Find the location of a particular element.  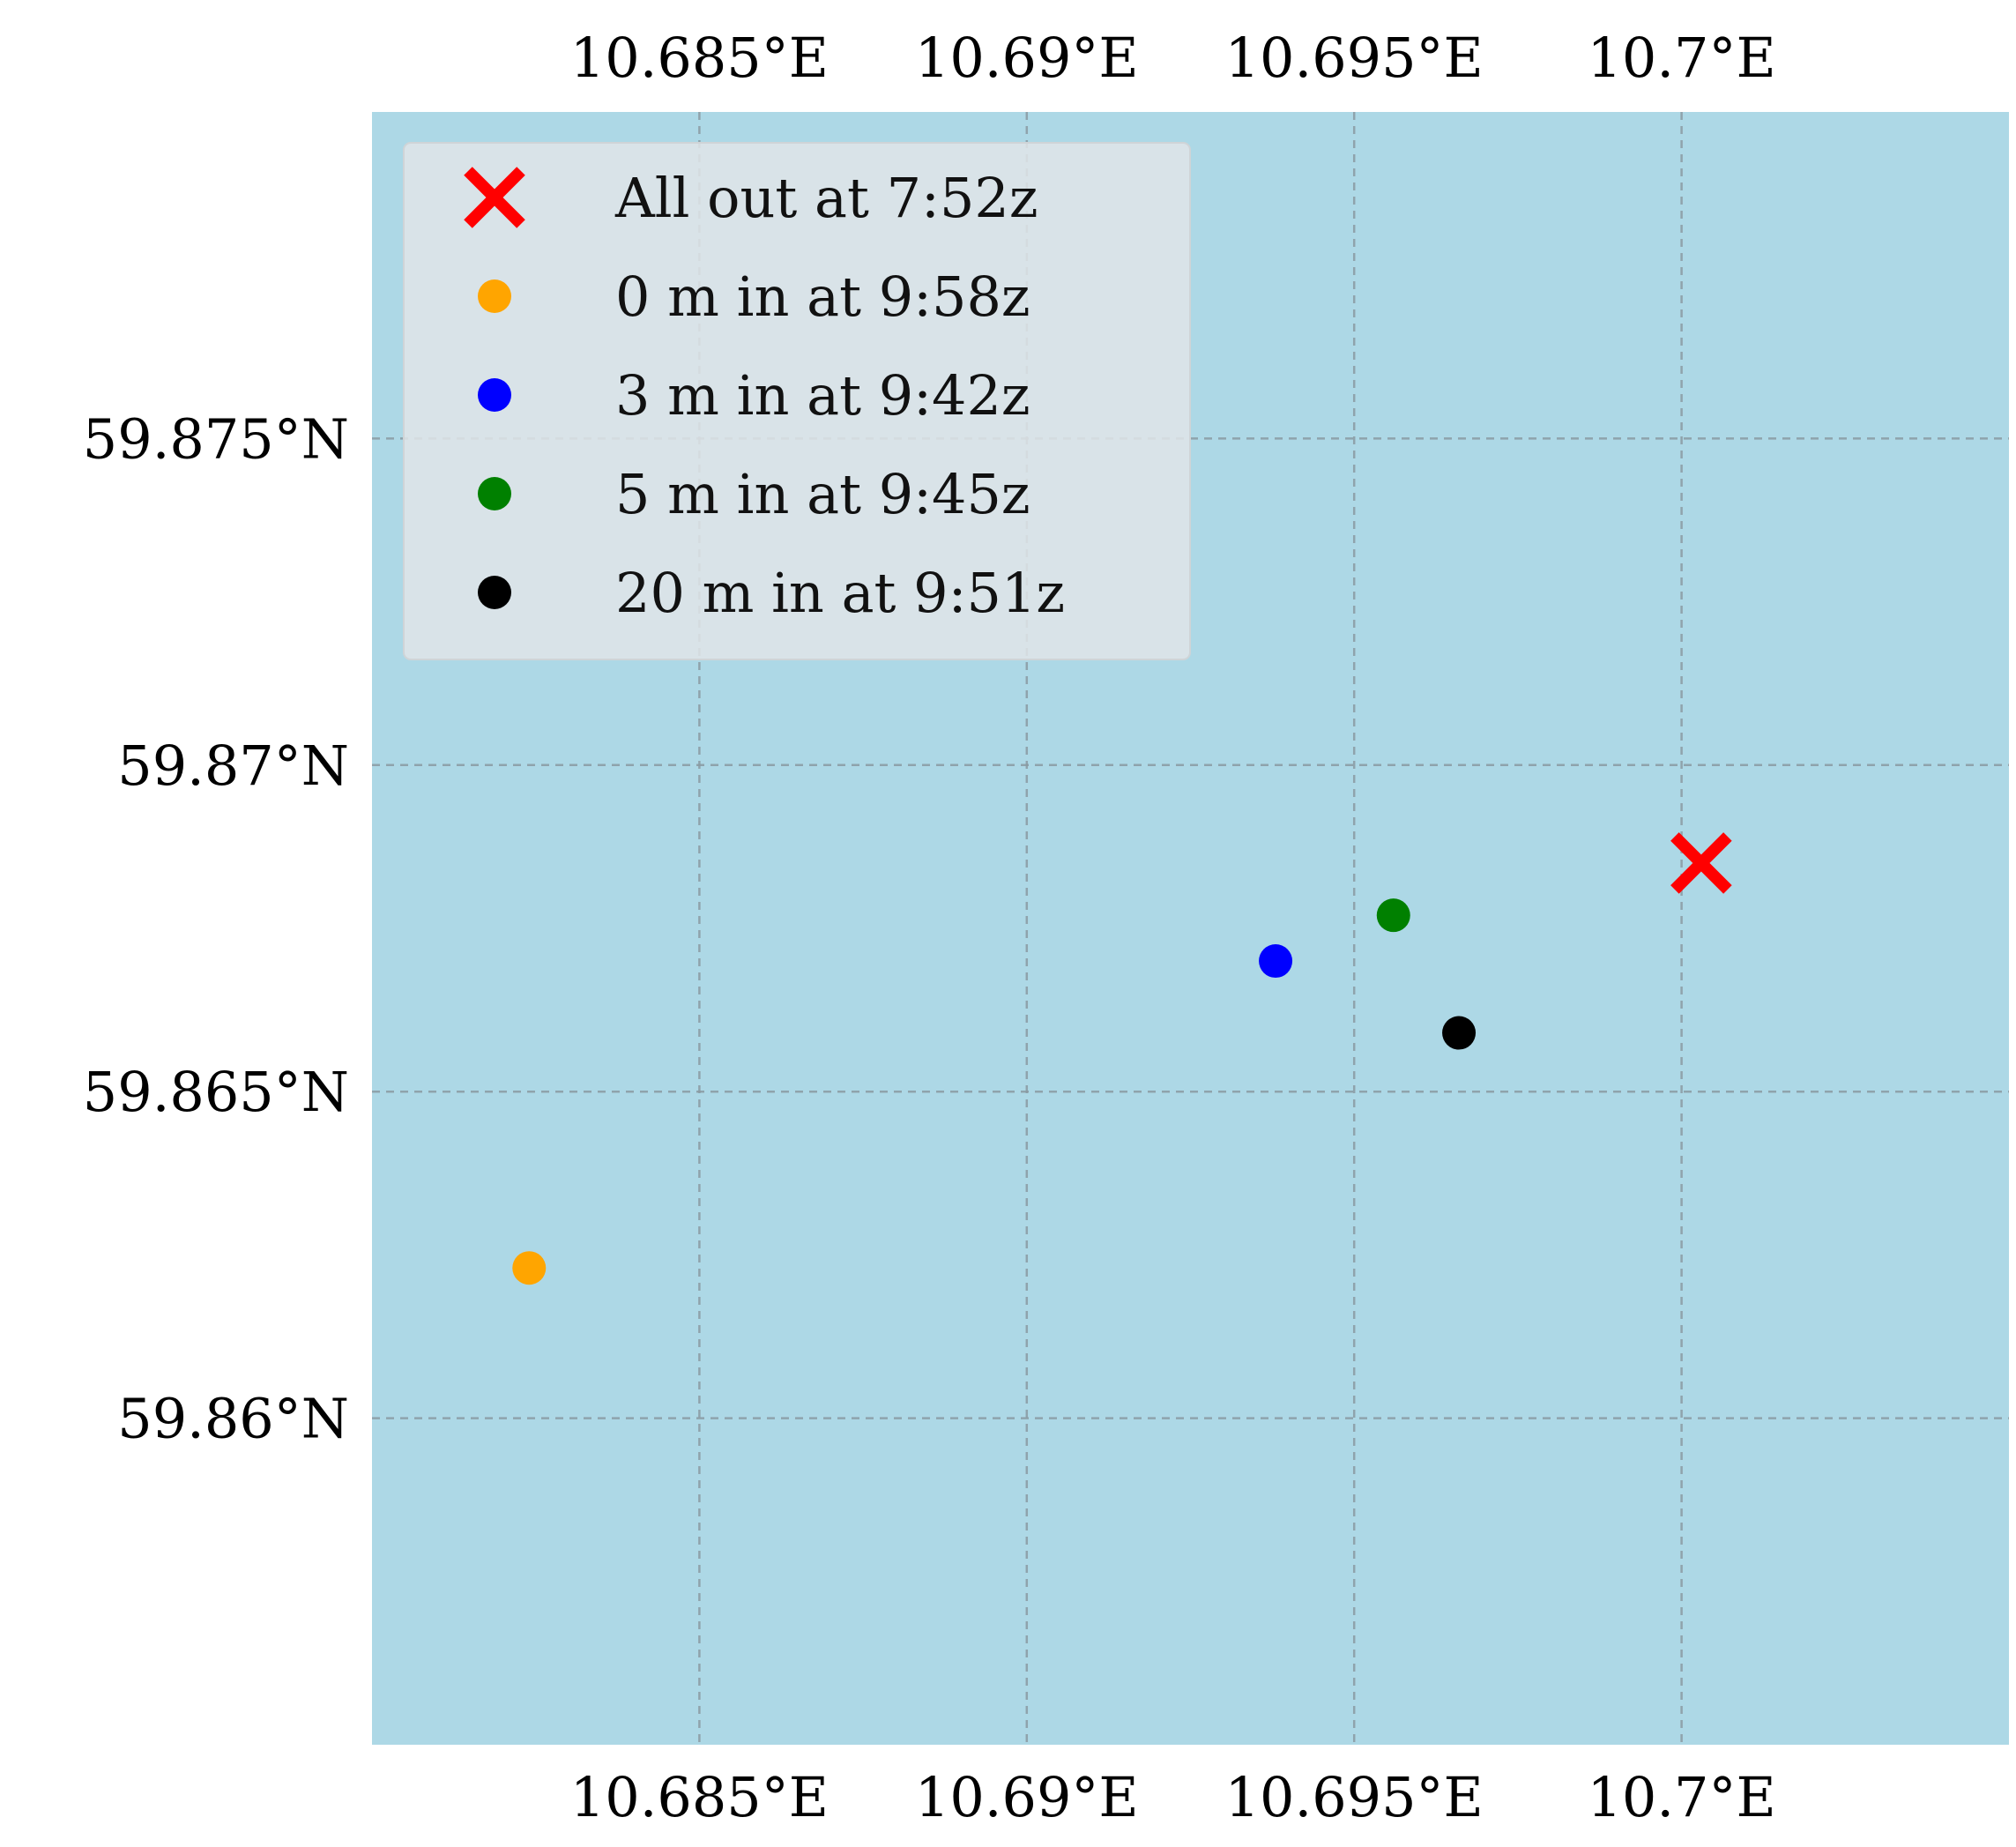

x-tick-label-bottom-2: 10.695°E is located at coordinates (1354, 1797).